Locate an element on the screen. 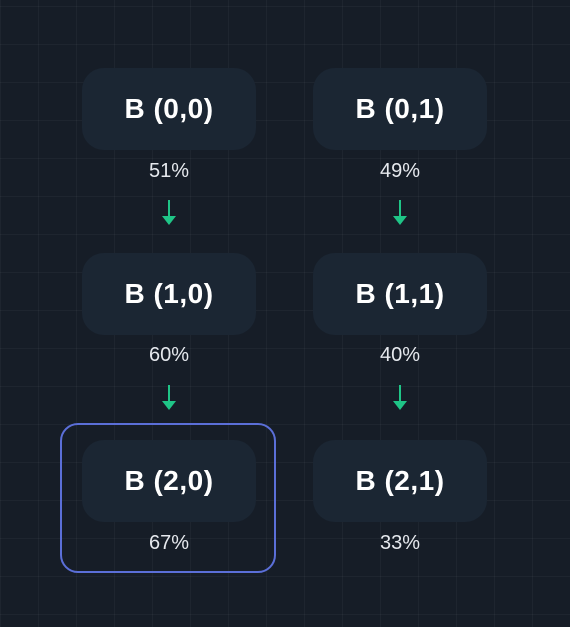 The image size is (570, 627). node-b-1-0: B (1,0) is located at coordinates (169, 294).